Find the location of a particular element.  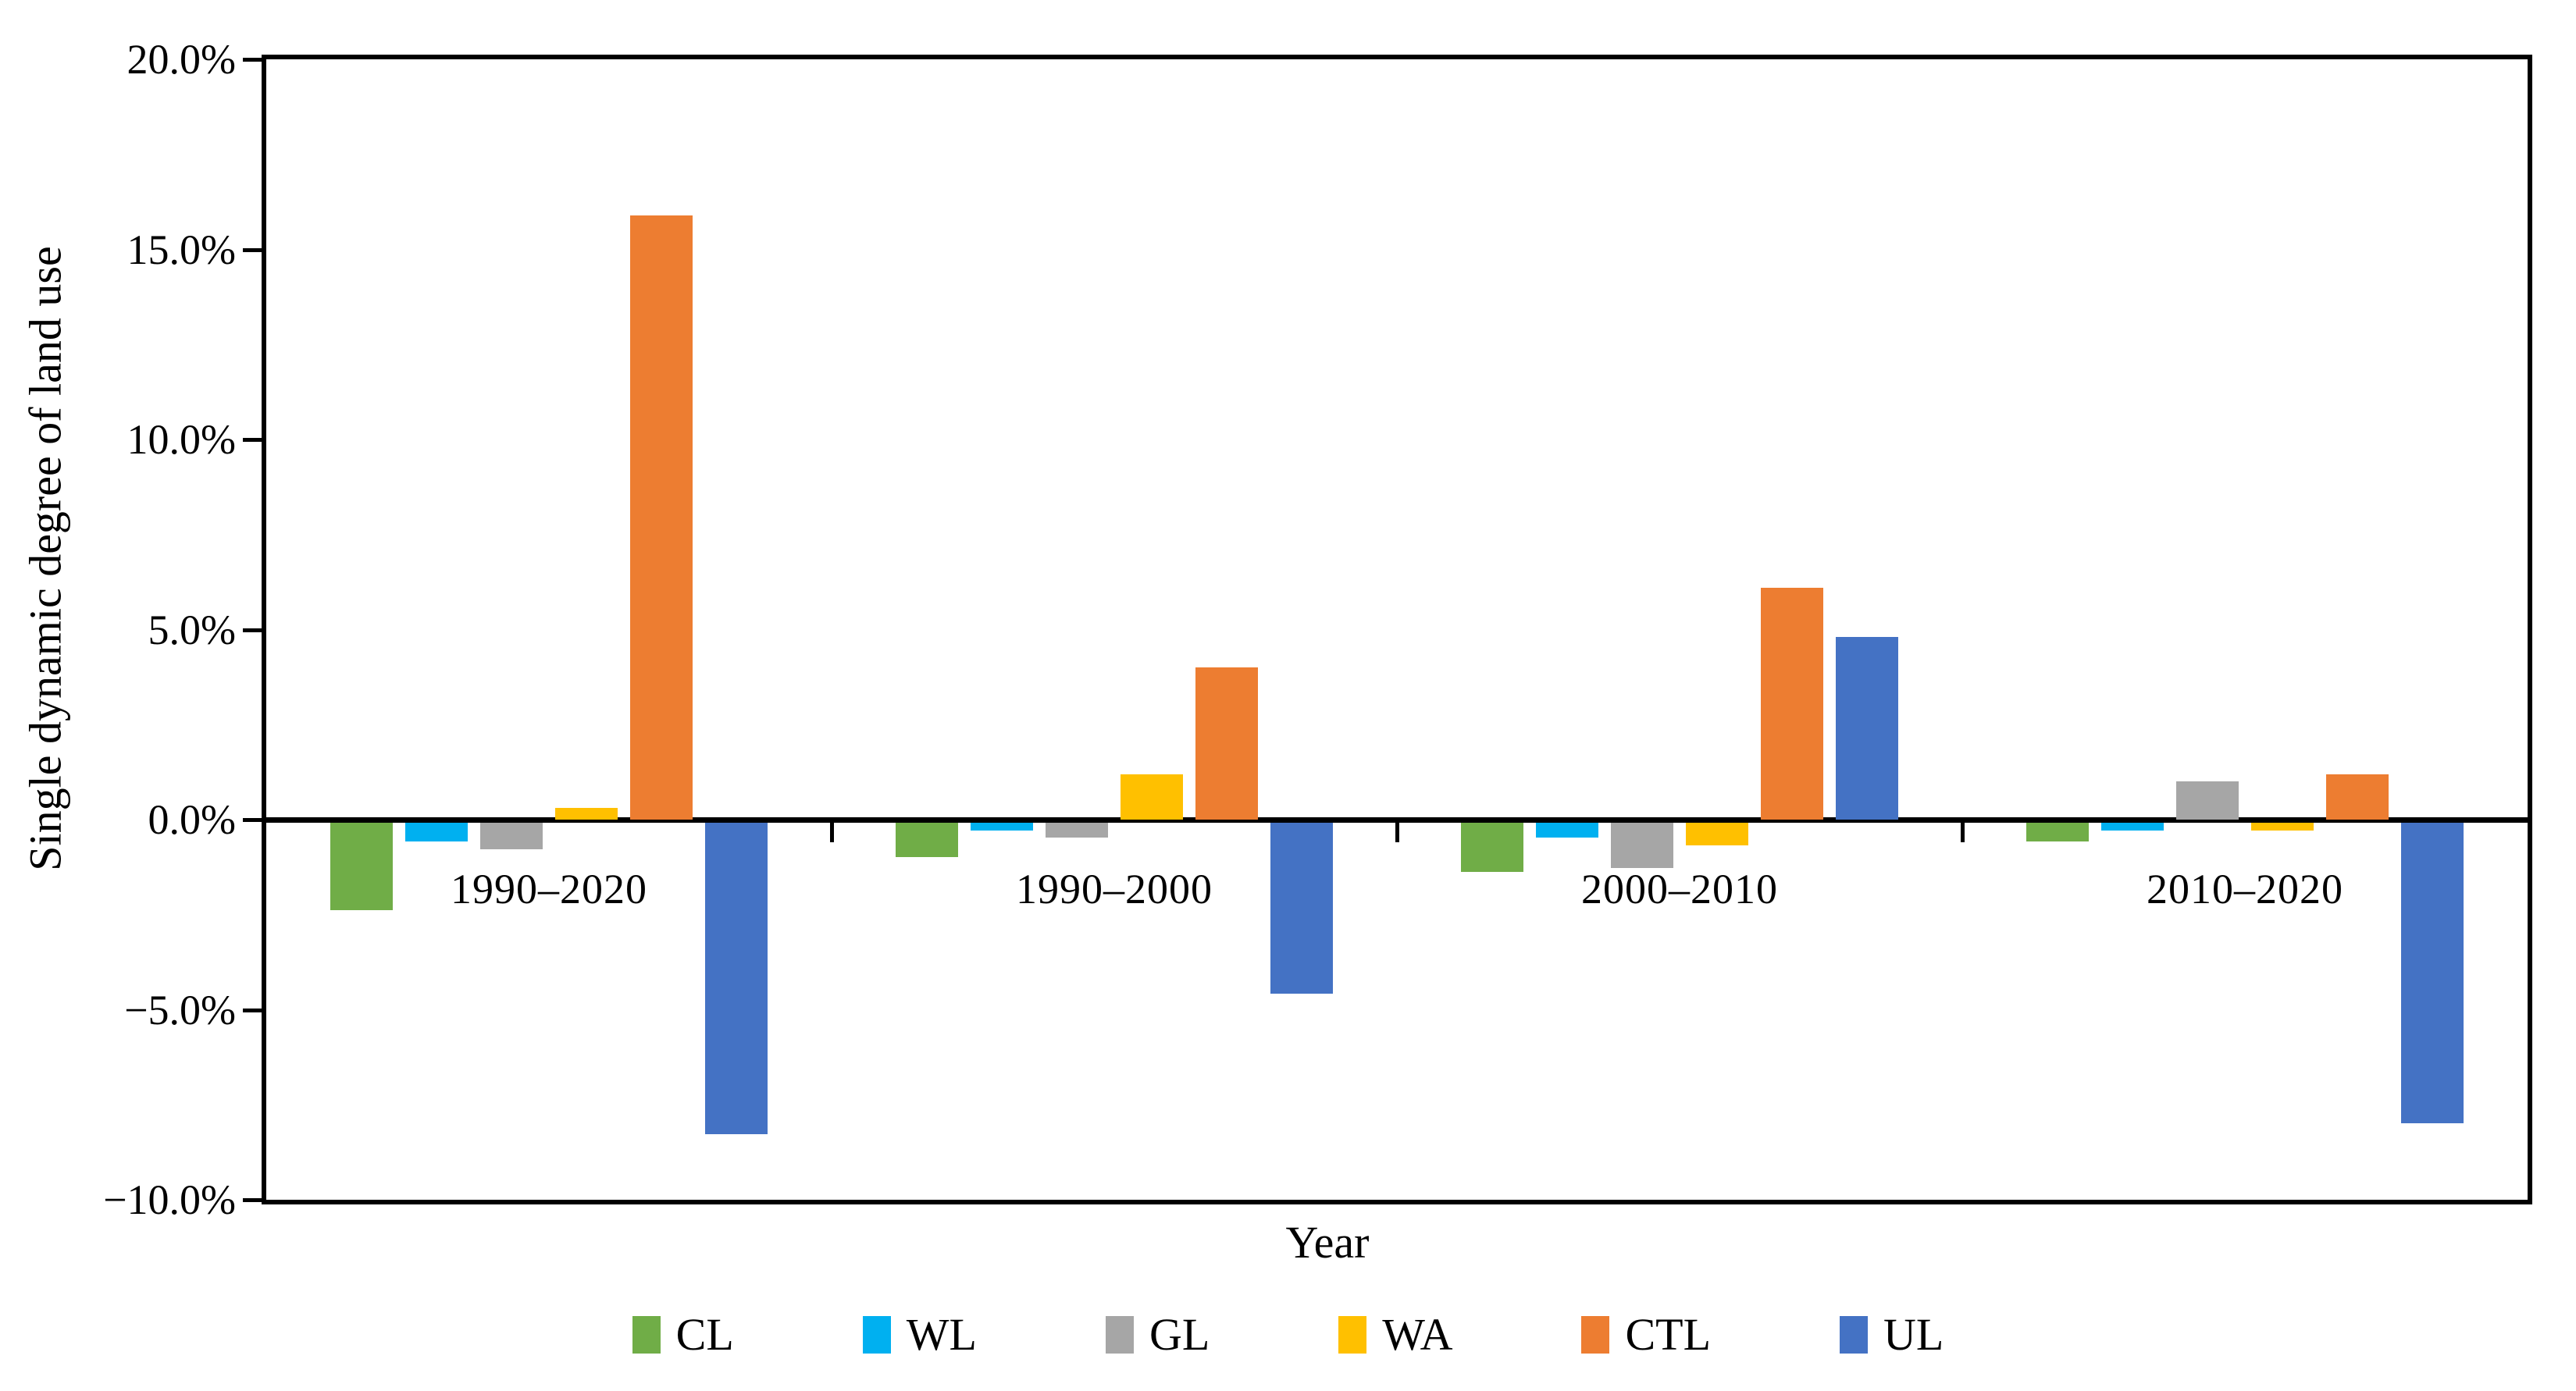

legend-item-wl: WL is located at coordinates (919, 1334).